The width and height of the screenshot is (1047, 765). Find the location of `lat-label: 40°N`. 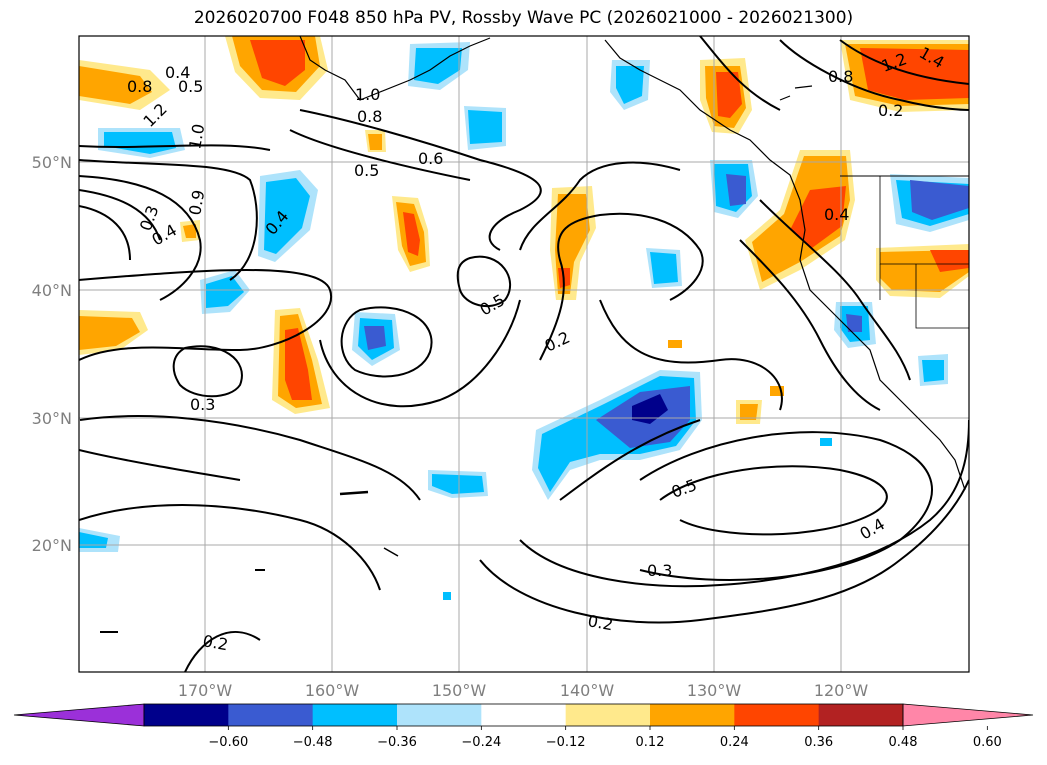

lat-label: 40°N is located at coordinates (52, 290).